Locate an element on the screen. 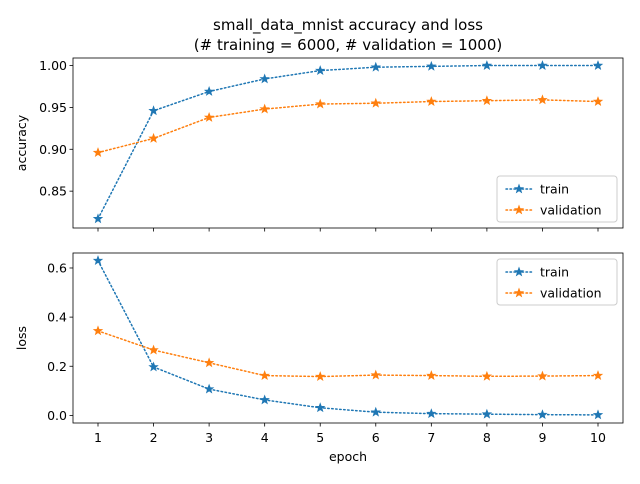 The image size is (640, 484). y-tick-label: 0.95 is located at coordinates (53, 107).